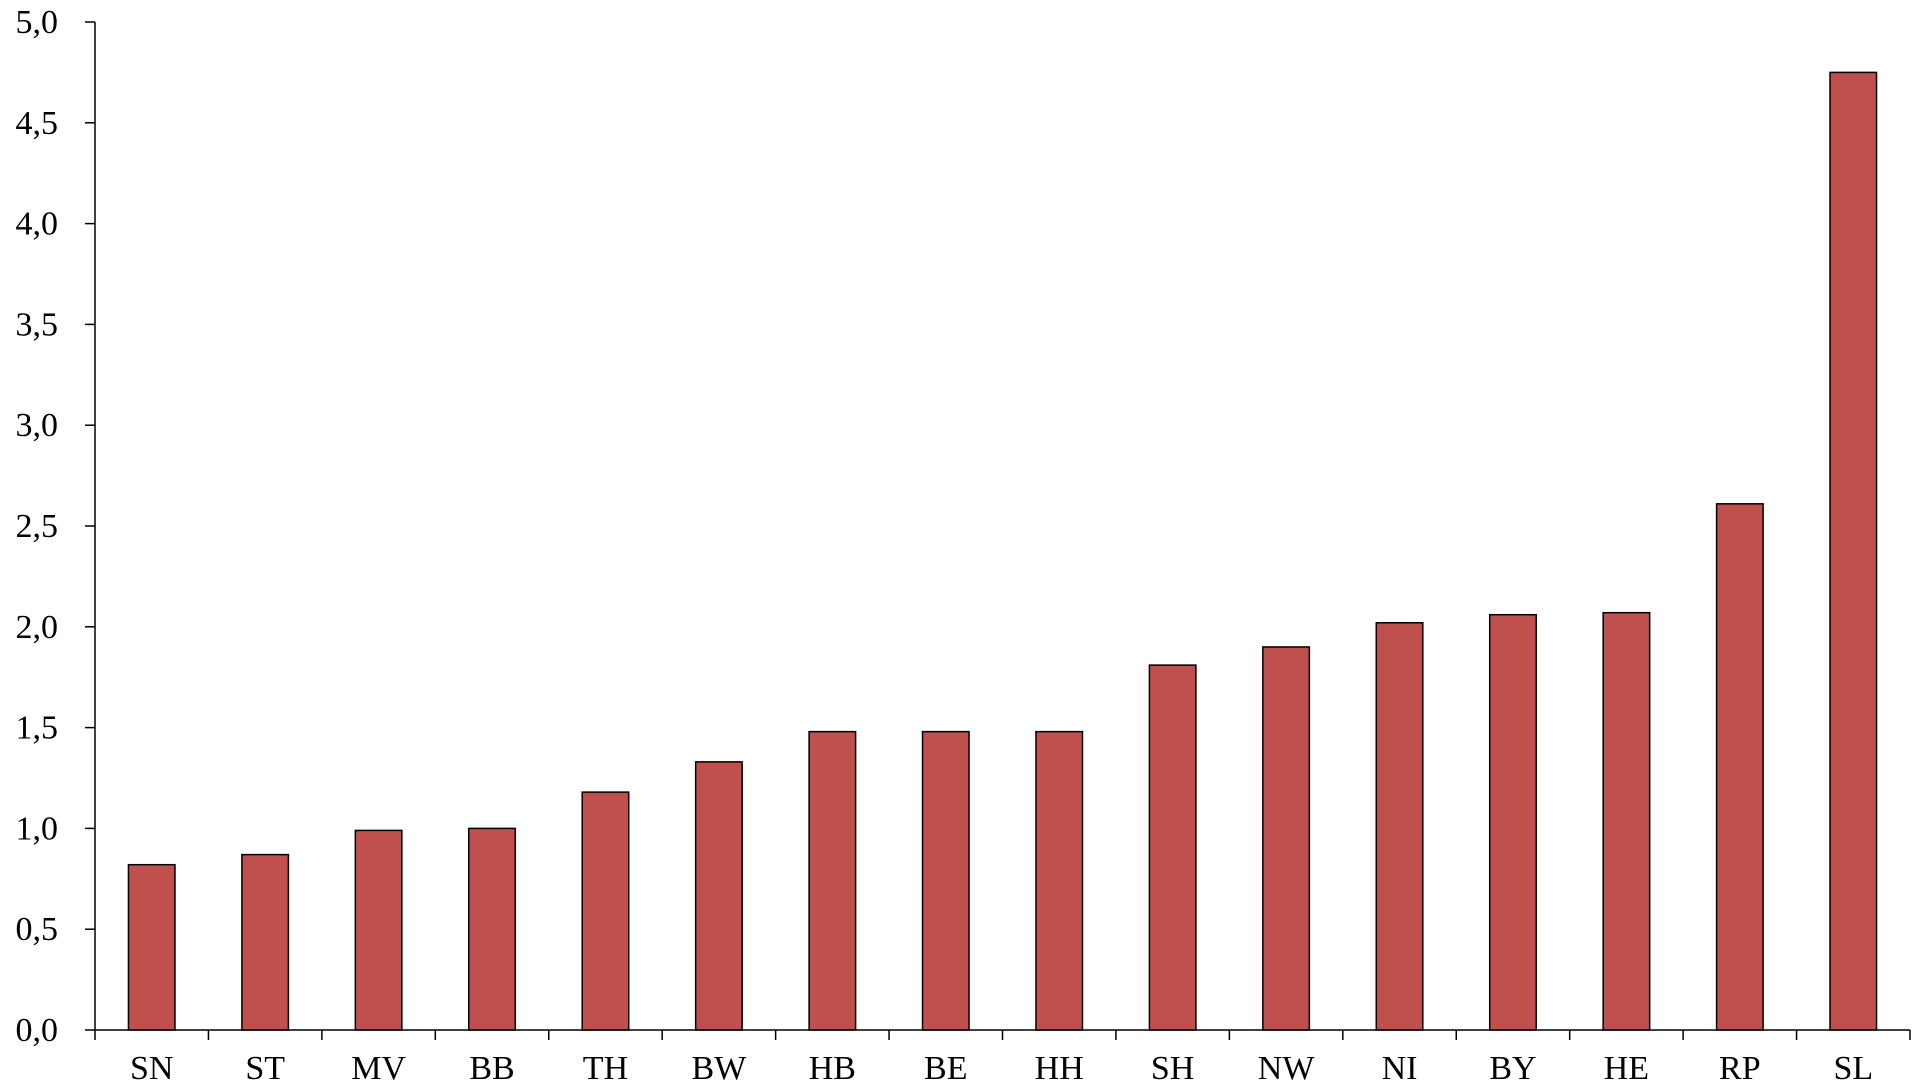  Describe the element at coordinates (378, 930) in the screenshot. I see `bar-mv` at that location.